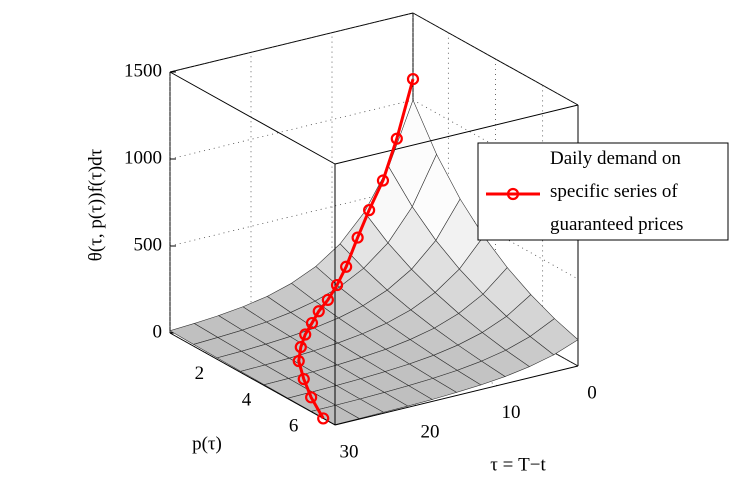 The height and width of the screenshot is (485, 747). I want to click on legend-box, so click(603, 191).